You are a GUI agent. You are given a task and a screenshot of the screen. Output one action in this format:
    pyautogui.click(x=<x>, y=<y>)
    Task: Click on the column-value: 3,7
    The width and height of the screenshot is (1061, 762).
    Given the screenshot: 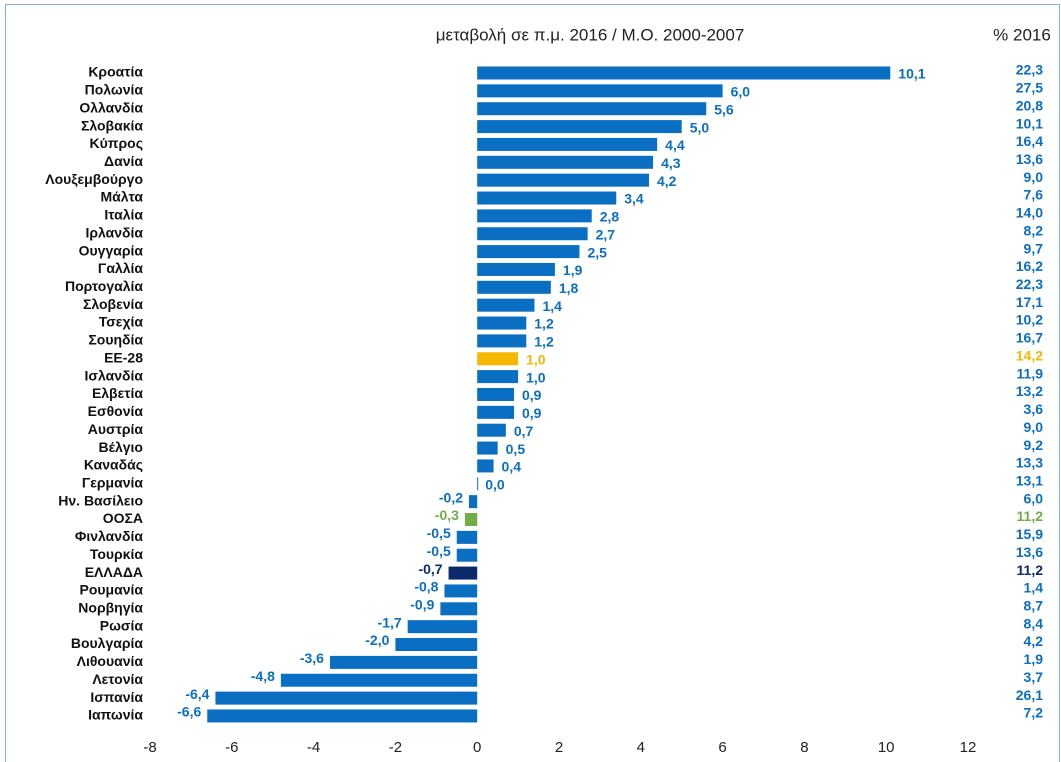 What is the action you would take?
    pyautogui.click(x=1034, y=677)
    